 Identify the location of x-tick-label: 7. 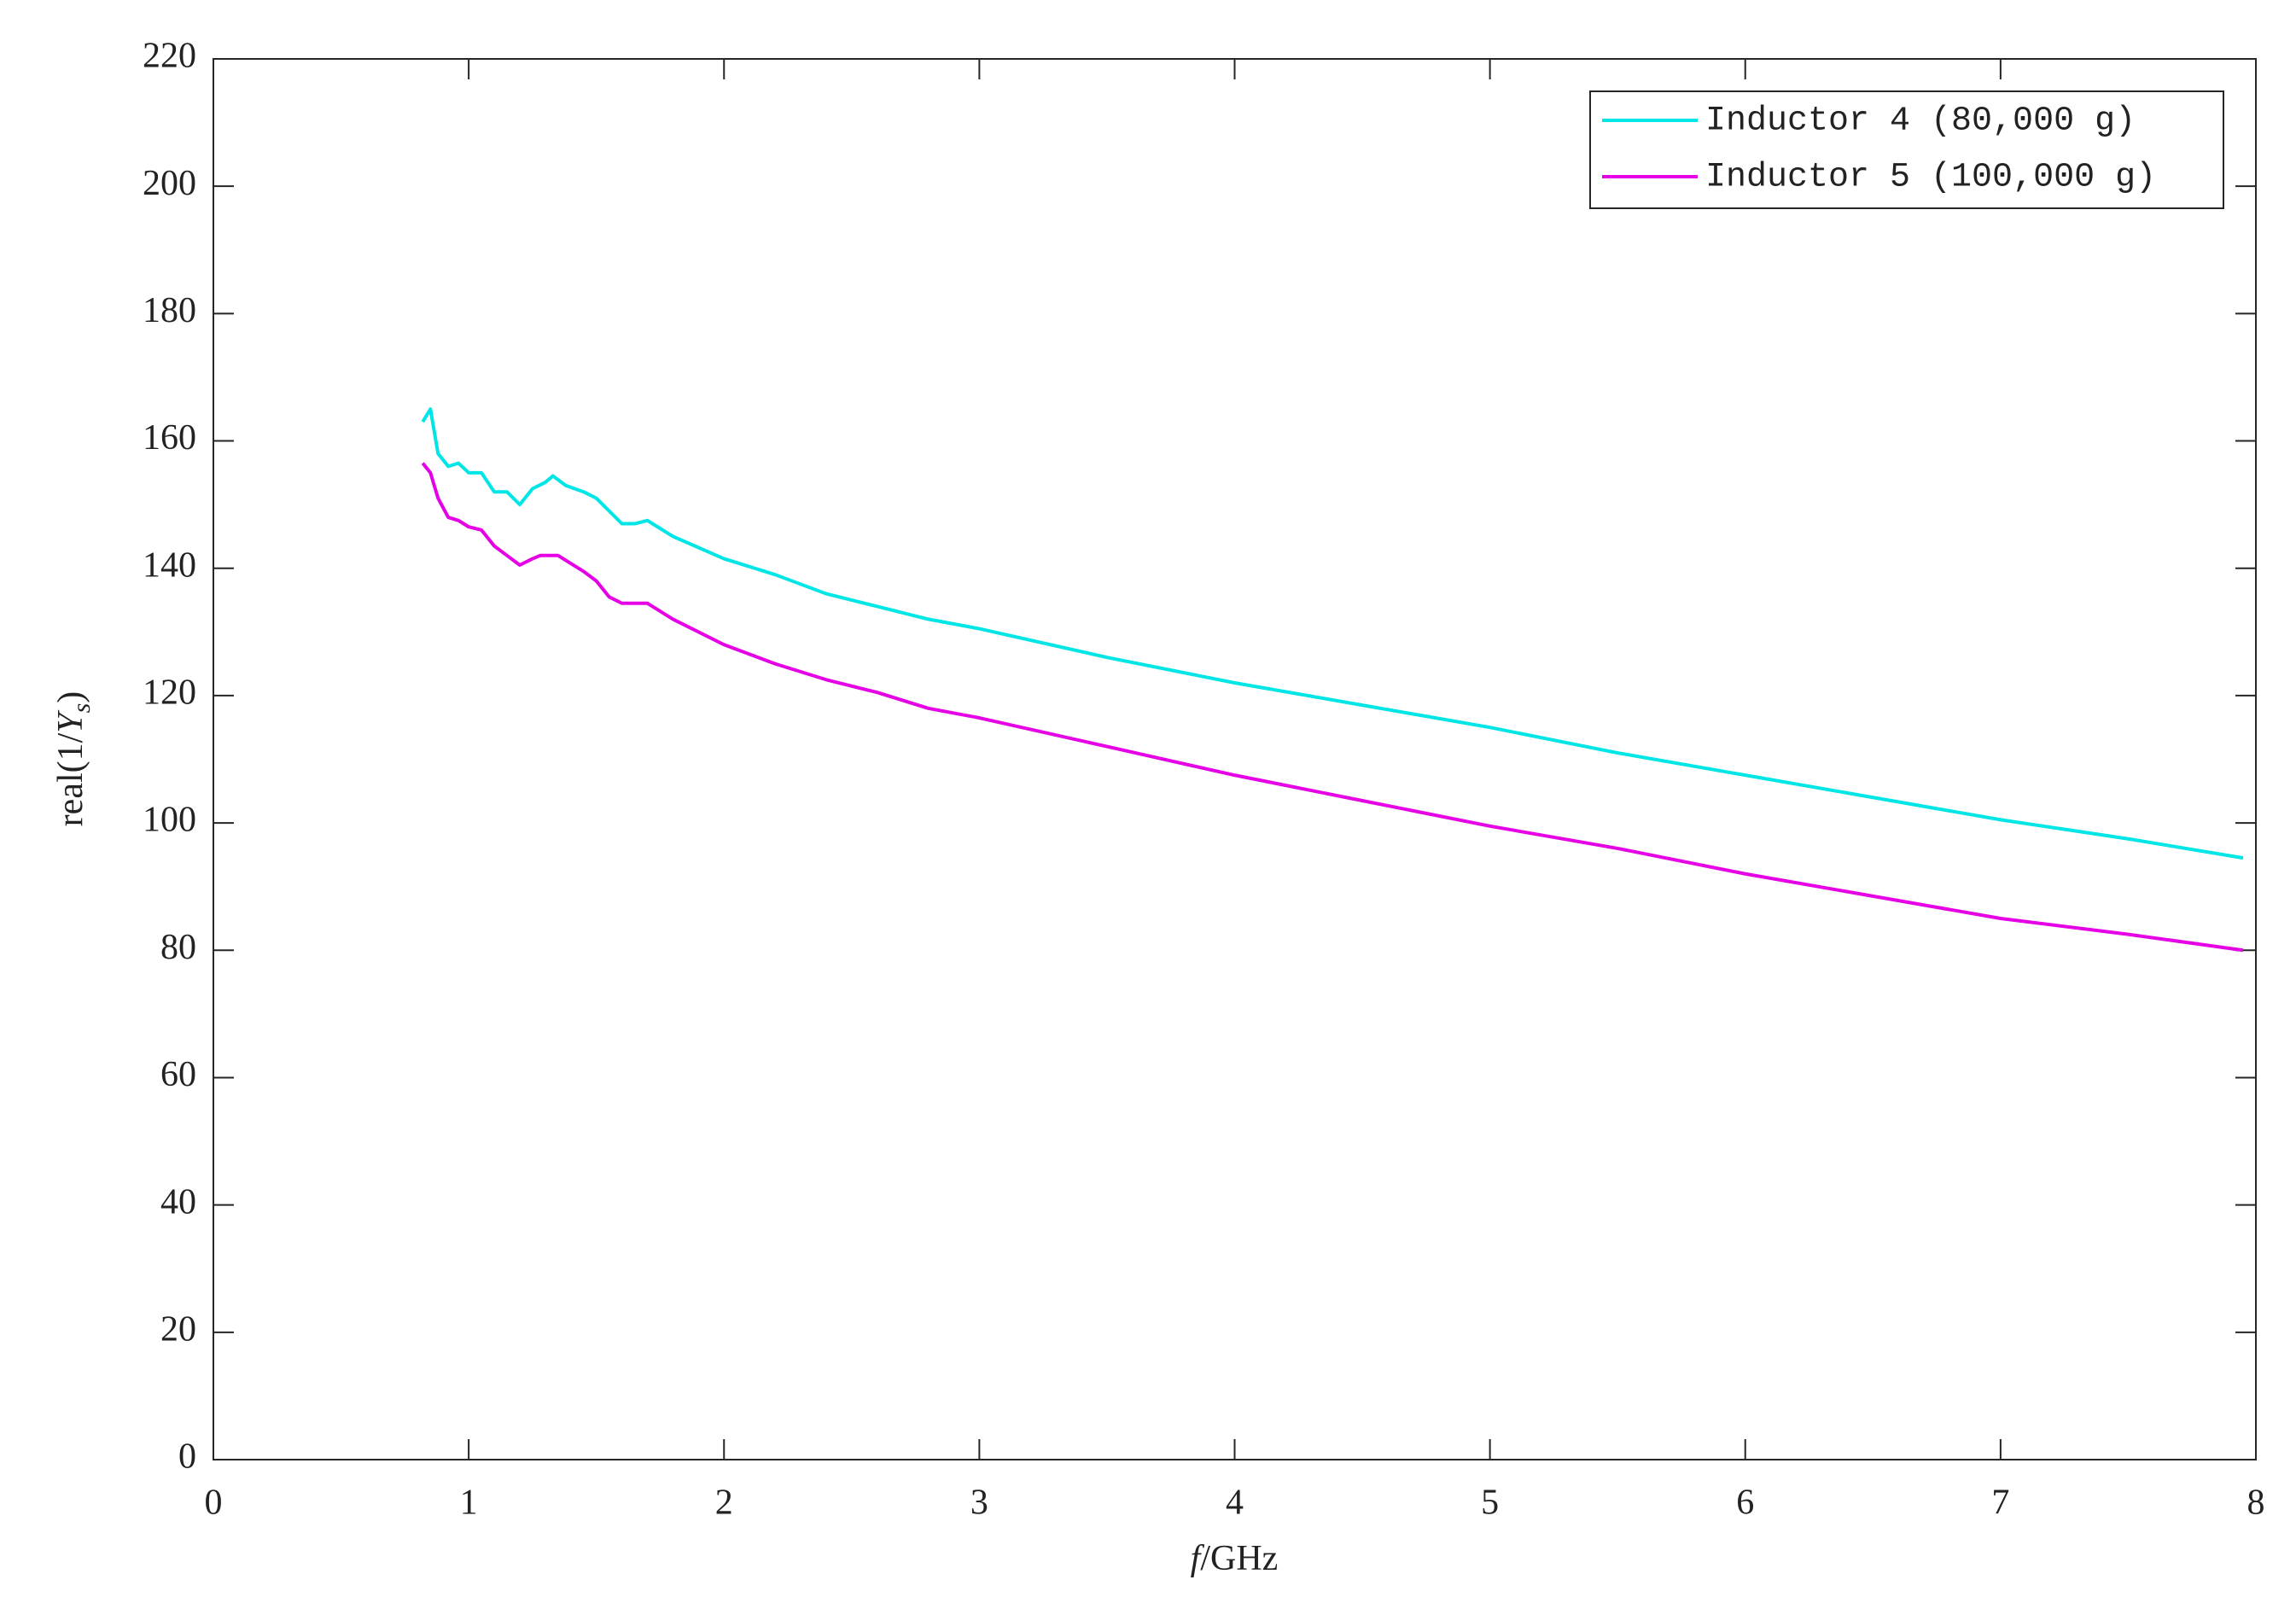
(2000, 1503).